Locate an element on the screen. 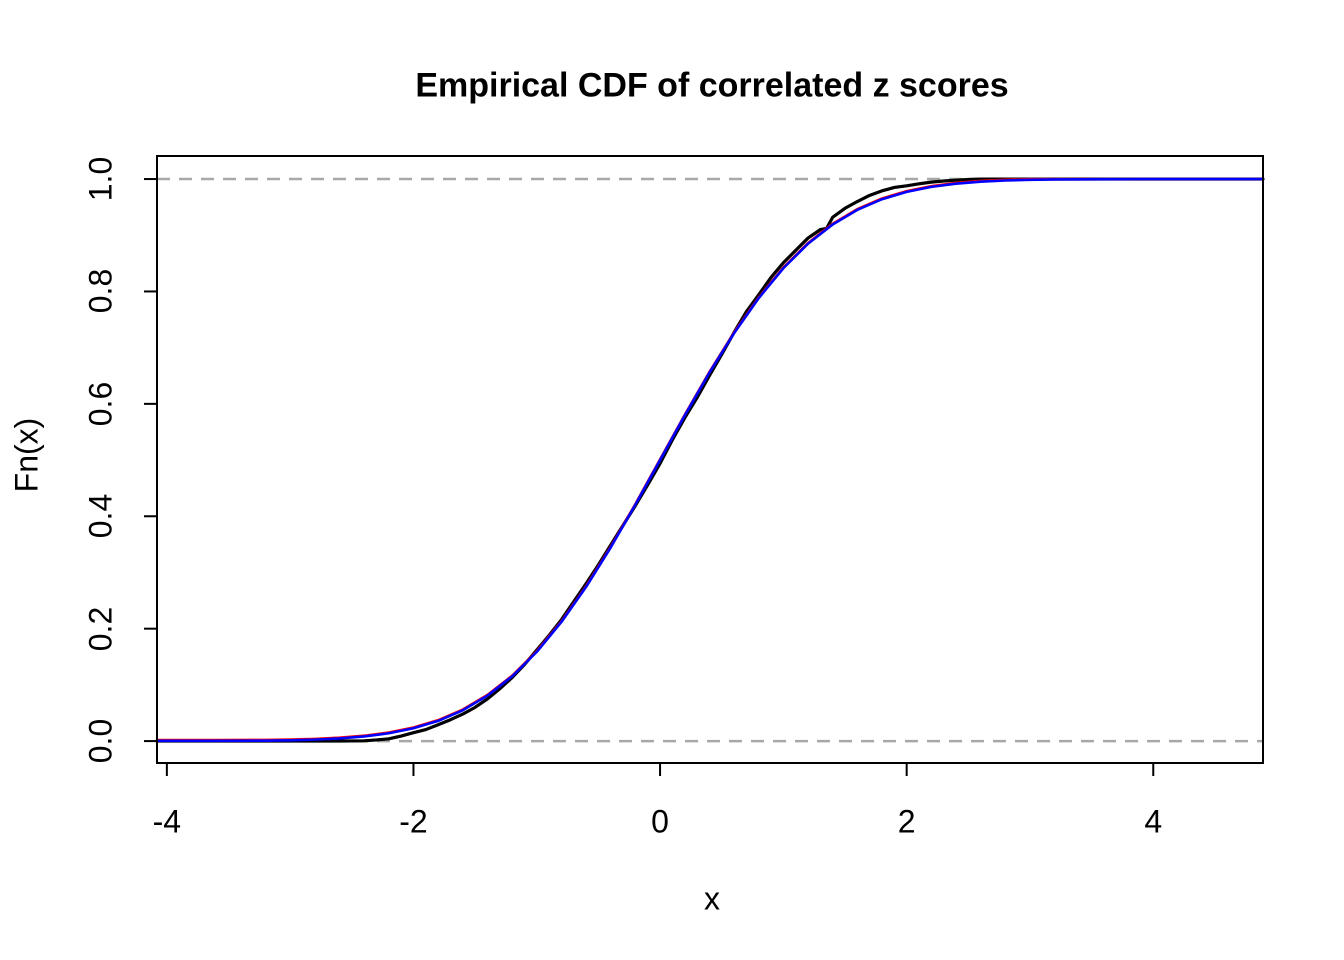 The height and width of the screenshot is (960, 1344). x-tick-label: -2 is located at coordinates (413, 821).